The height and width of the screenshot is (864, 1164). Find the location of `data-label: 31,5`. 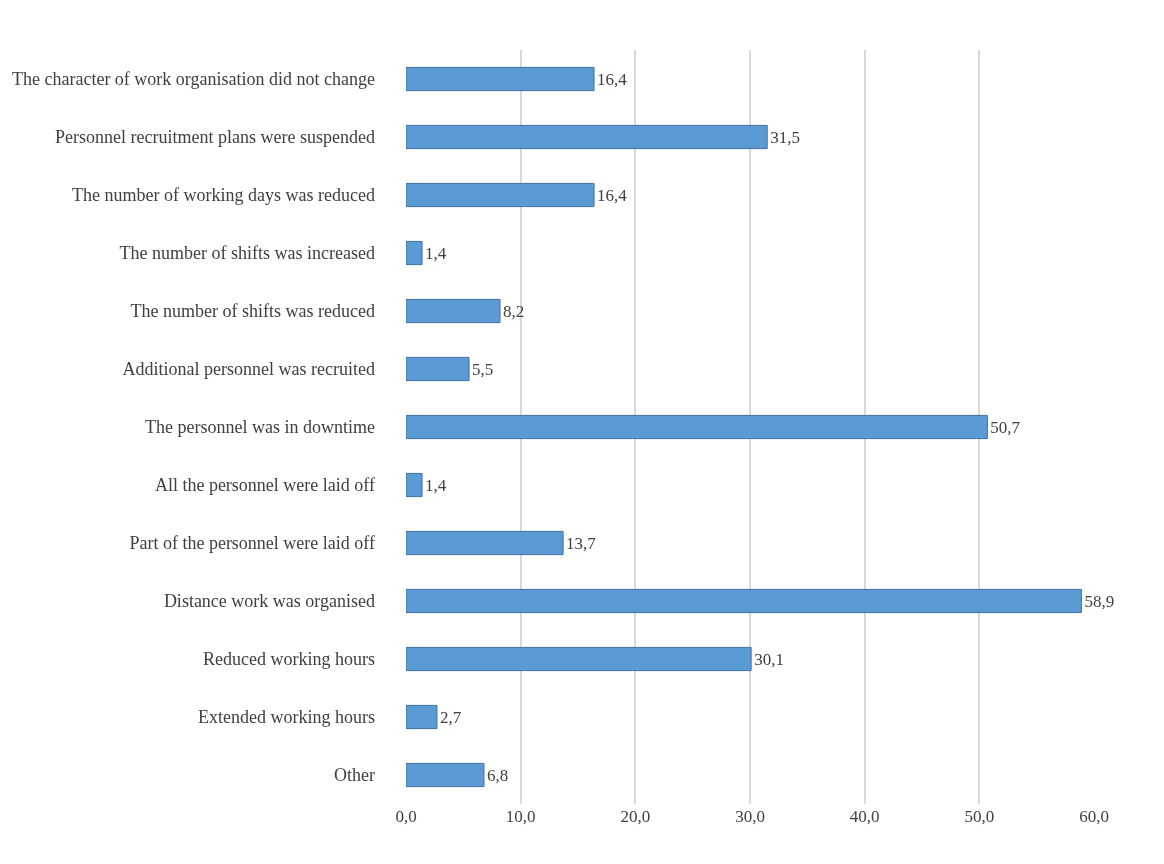

data-label: 31,5 is located at coordinates (785, 137).